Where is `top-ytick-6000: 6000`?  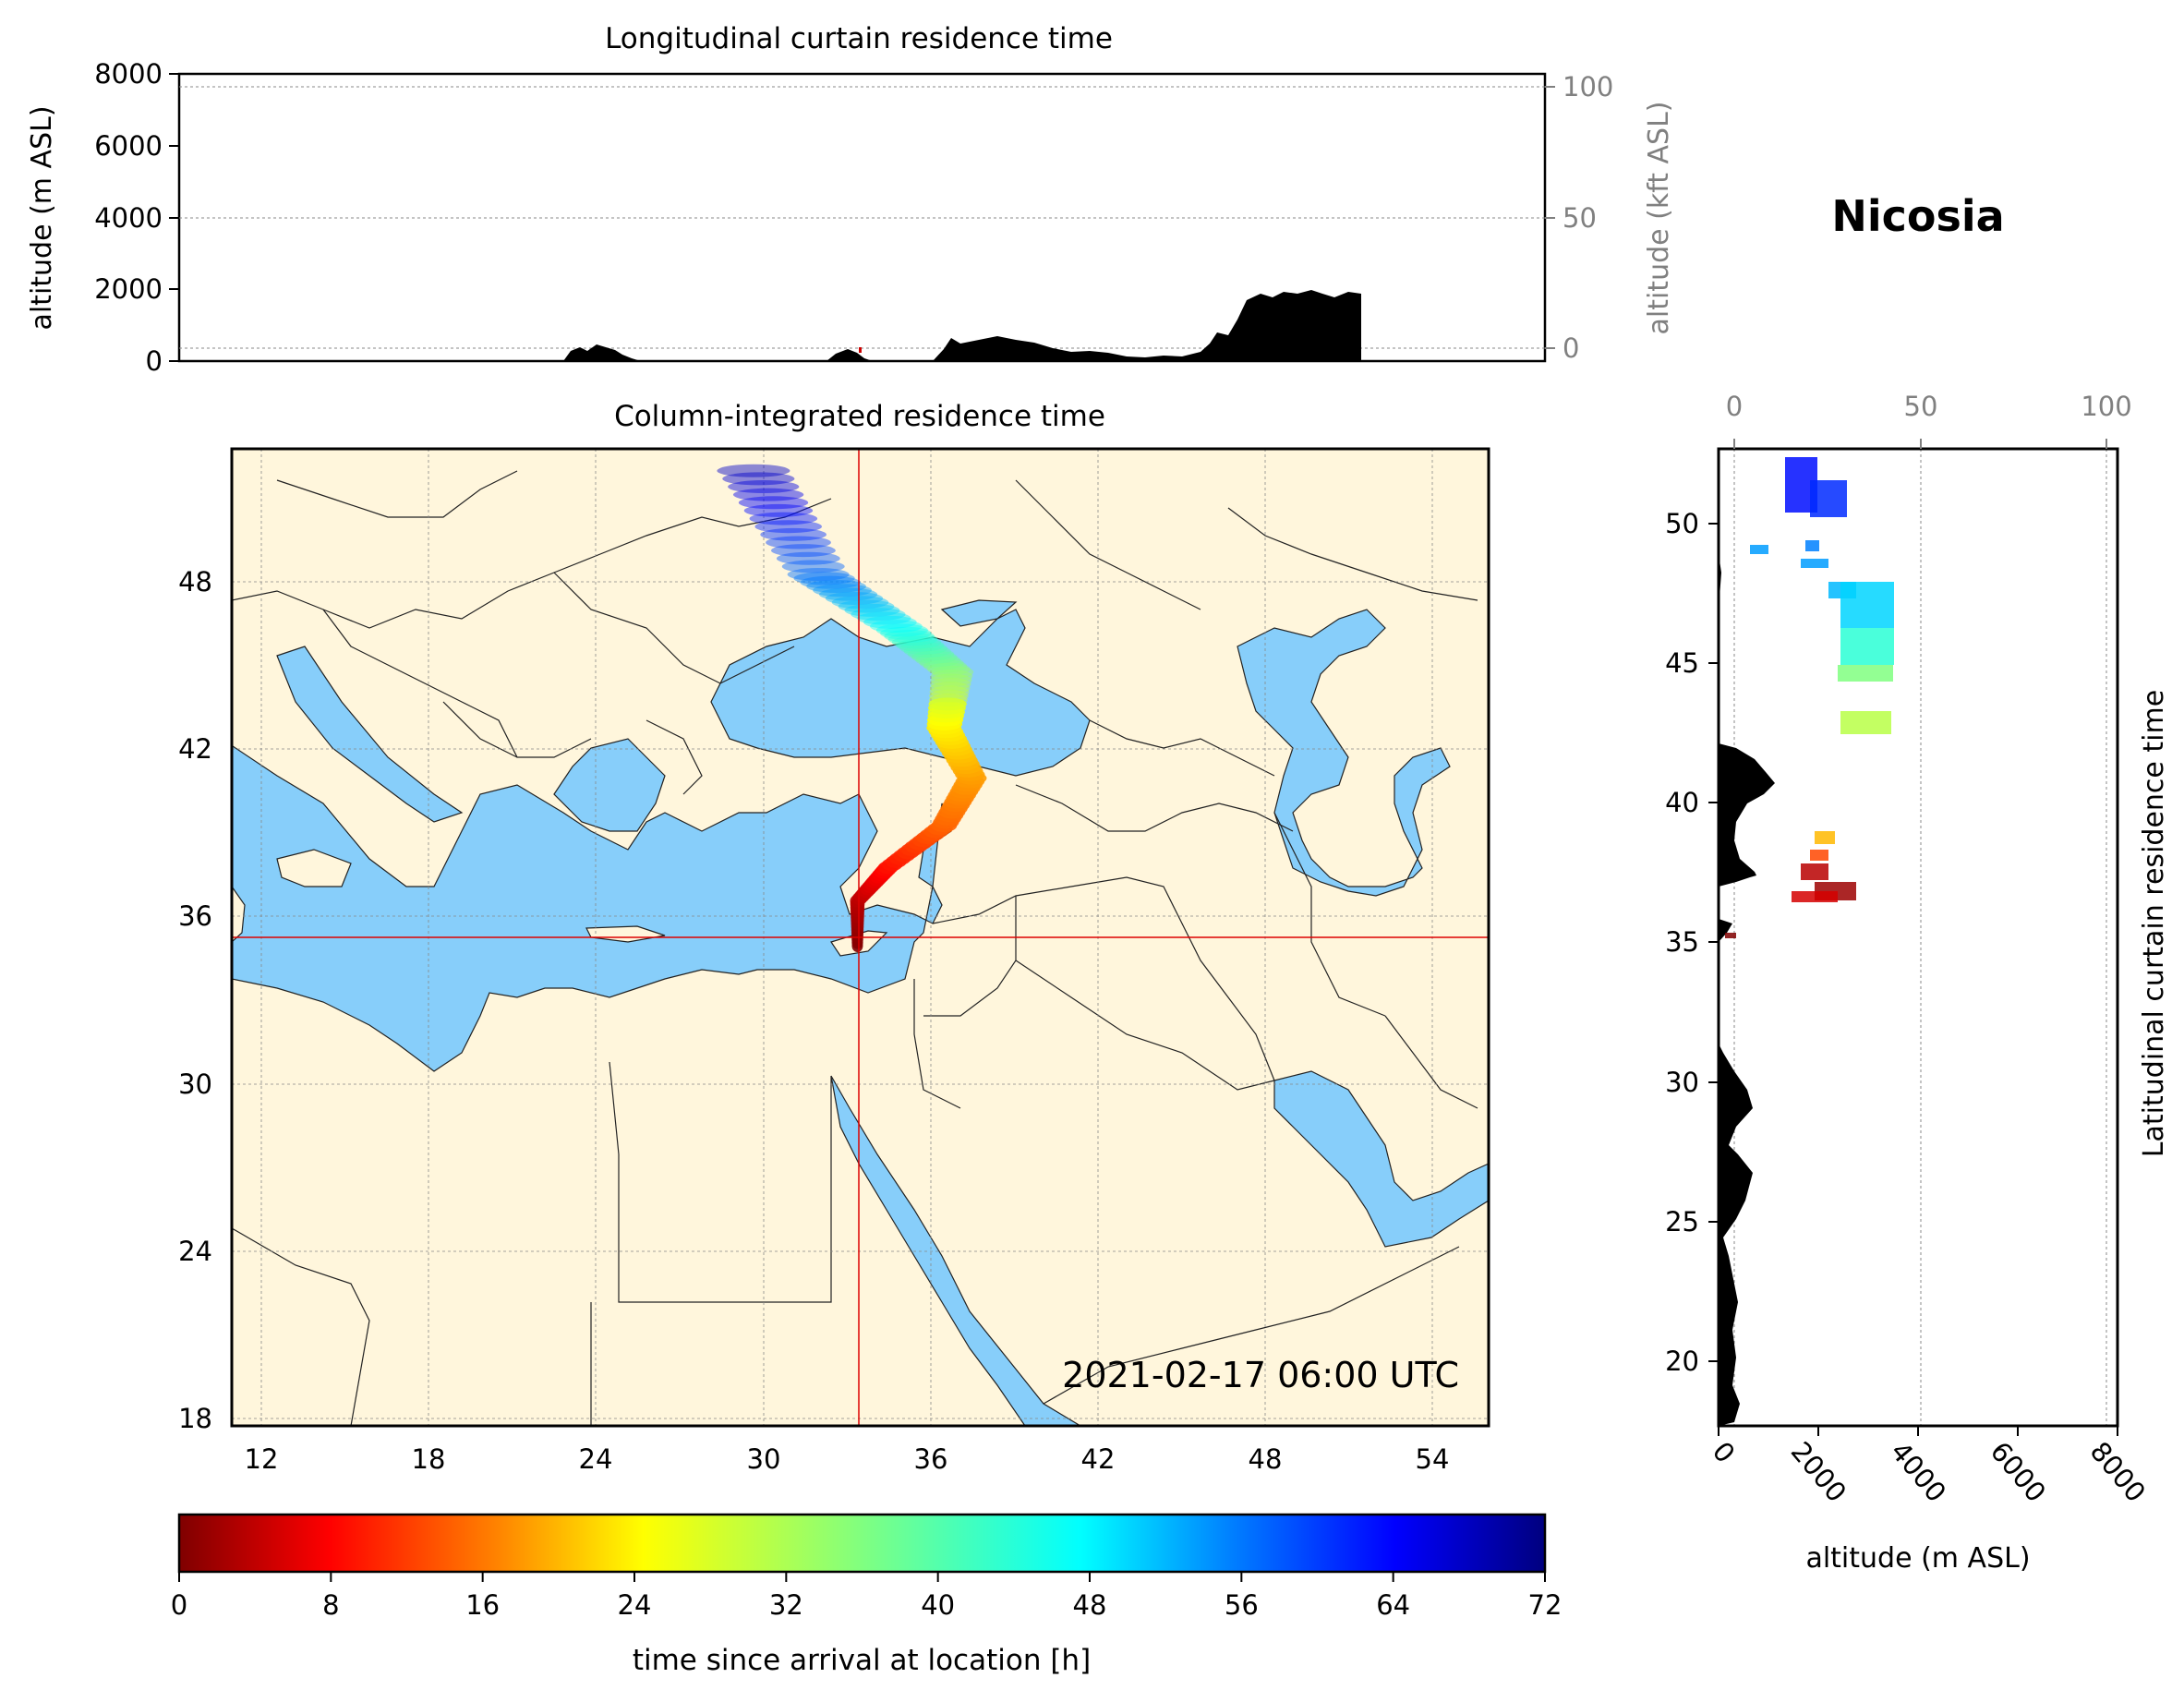
top-ytick-6000: 6000 is located at coordinates (128, 146).